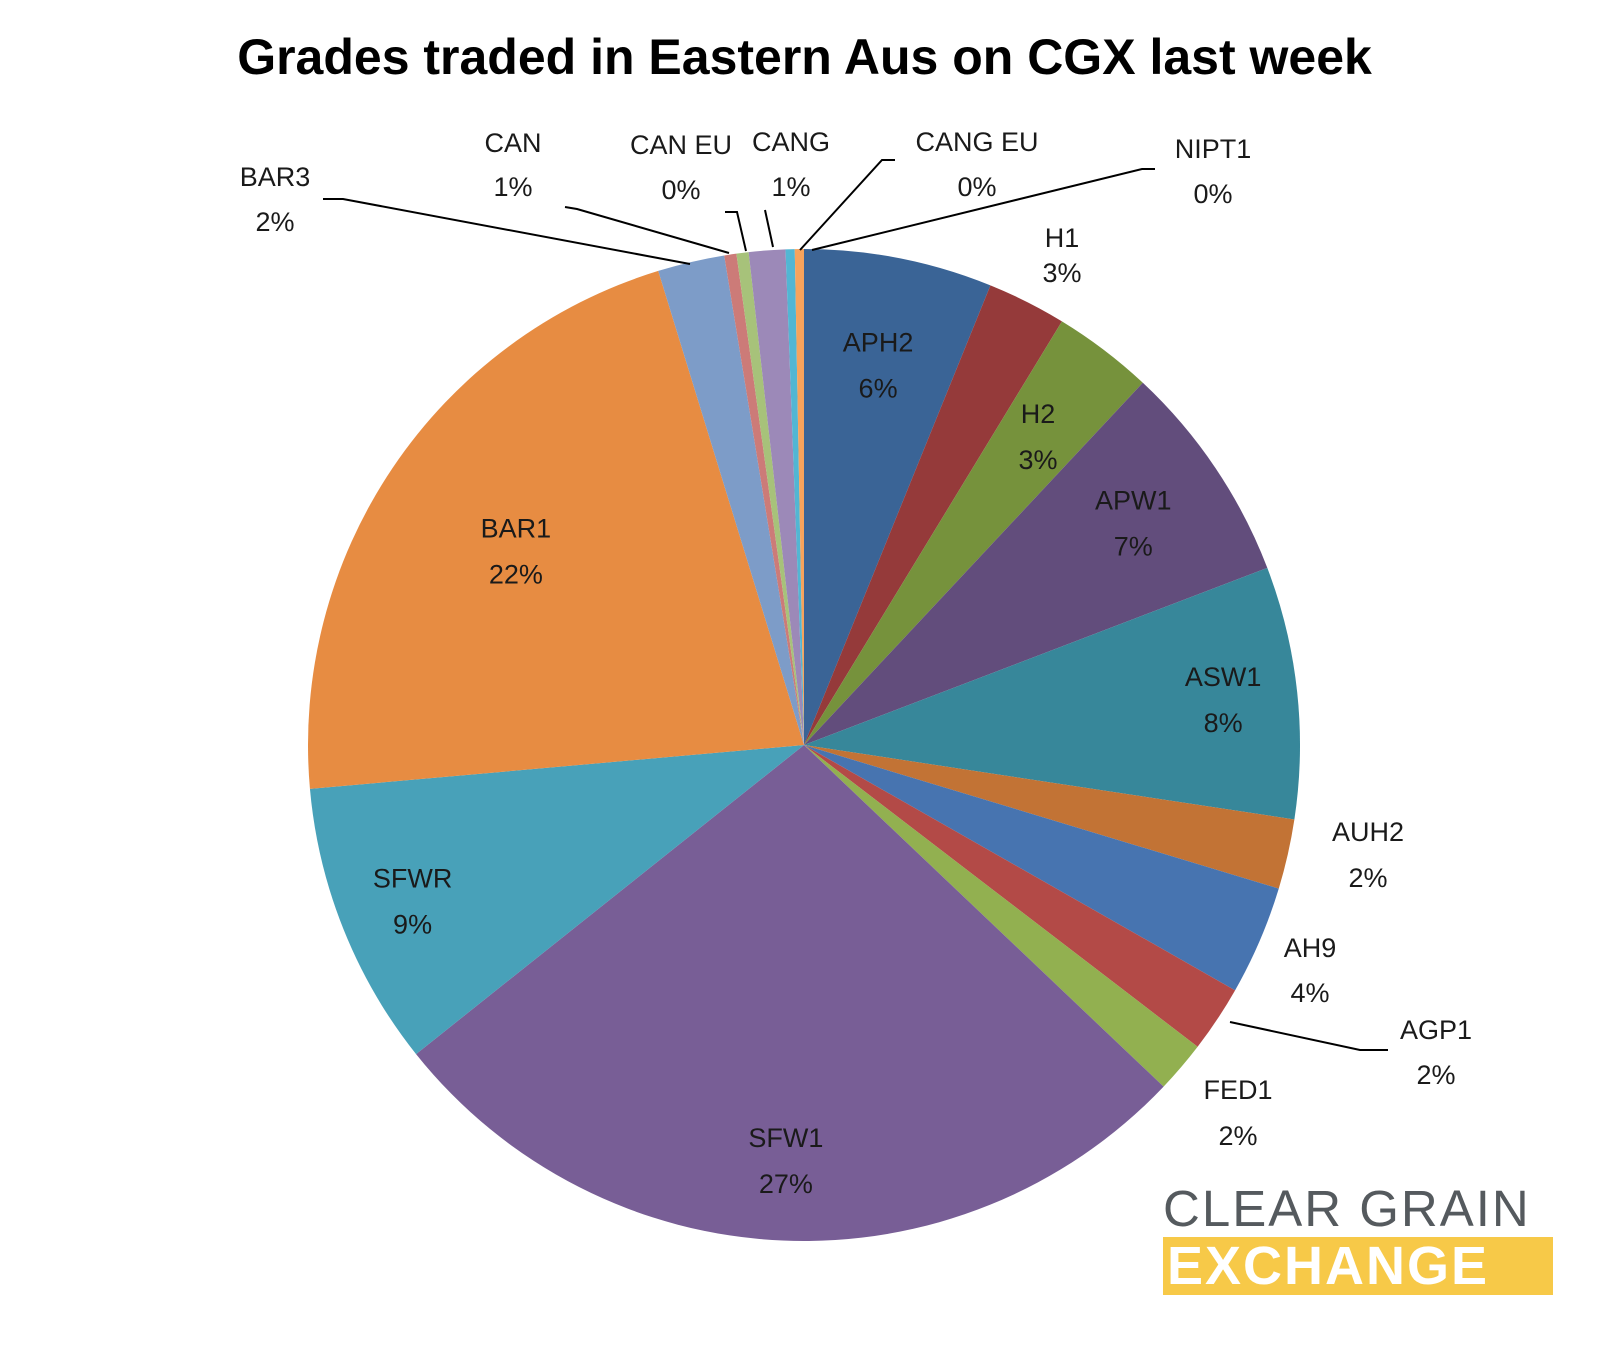 Image resolution: width=1609 pixels, height=1351 pixels. I want to click on slice-label-cang: CANG, so click(791, 142).